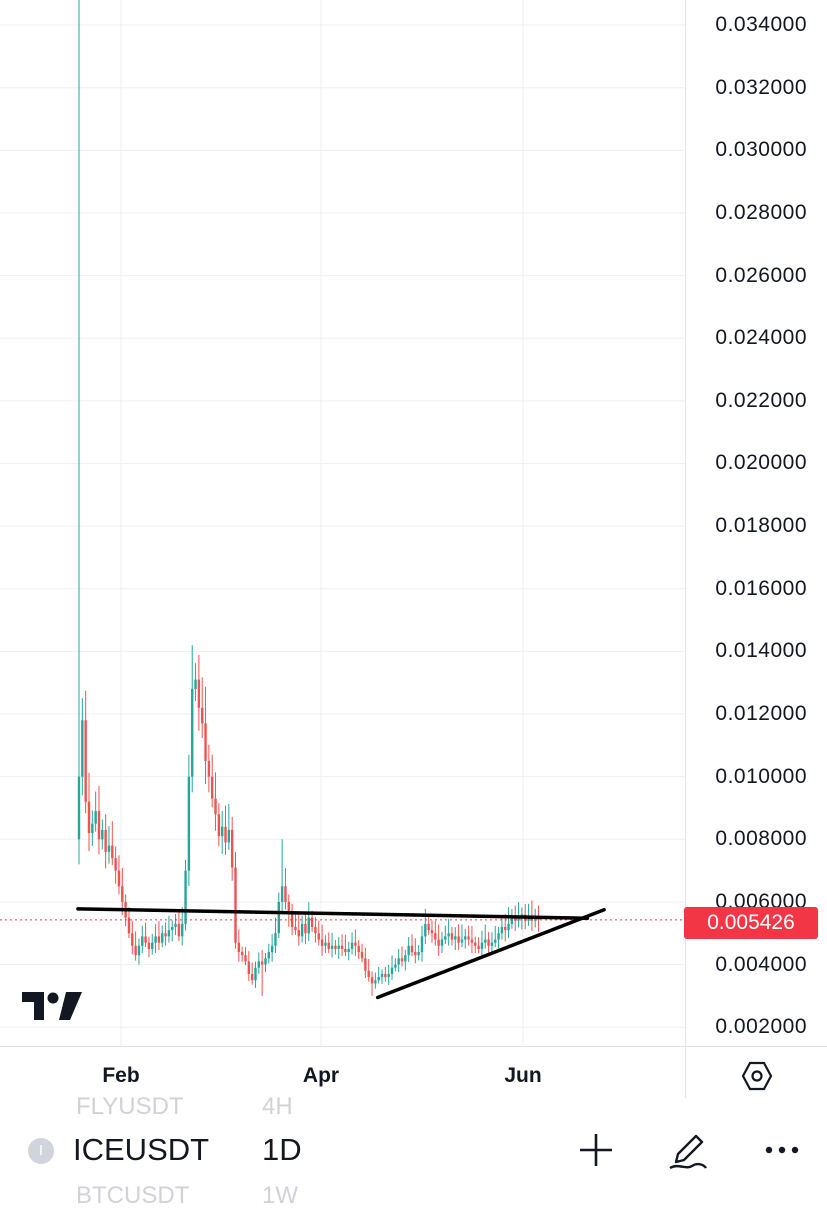  I want to click on y-tick-label: 0.034000, so click(761, 25).